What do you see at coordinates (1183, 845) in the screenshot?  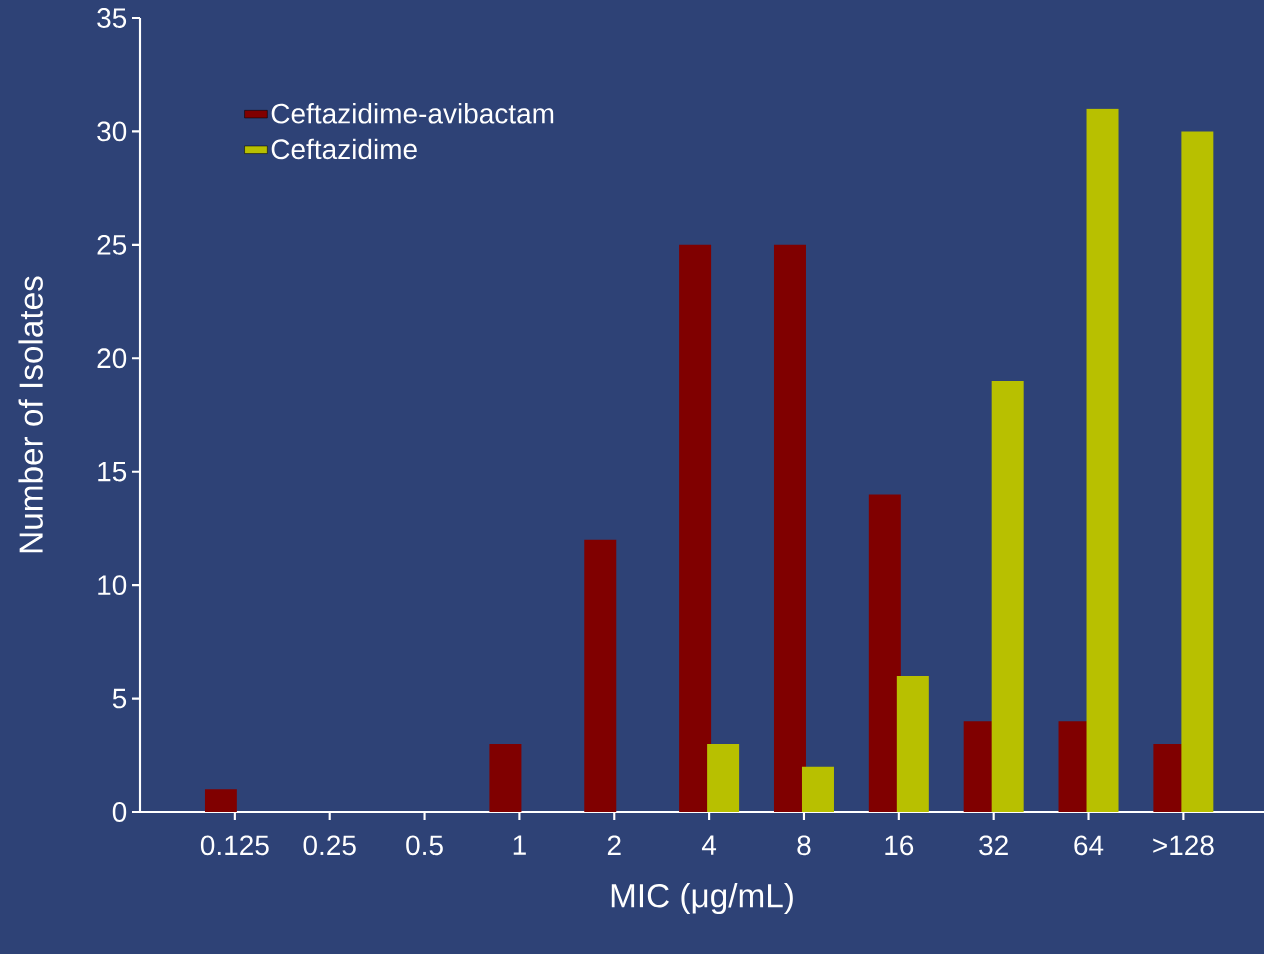 I see `x-tick-label: >128` at bounding box center [1183, 845].